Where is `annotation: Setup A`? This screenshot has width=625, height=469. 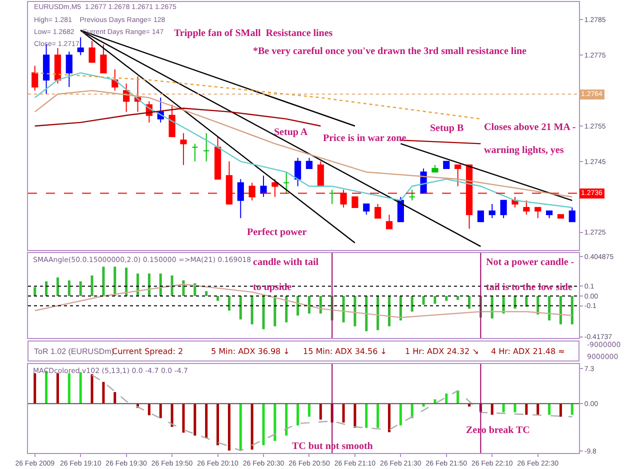
annotation: Setup A is located at coordinates (291, 132).